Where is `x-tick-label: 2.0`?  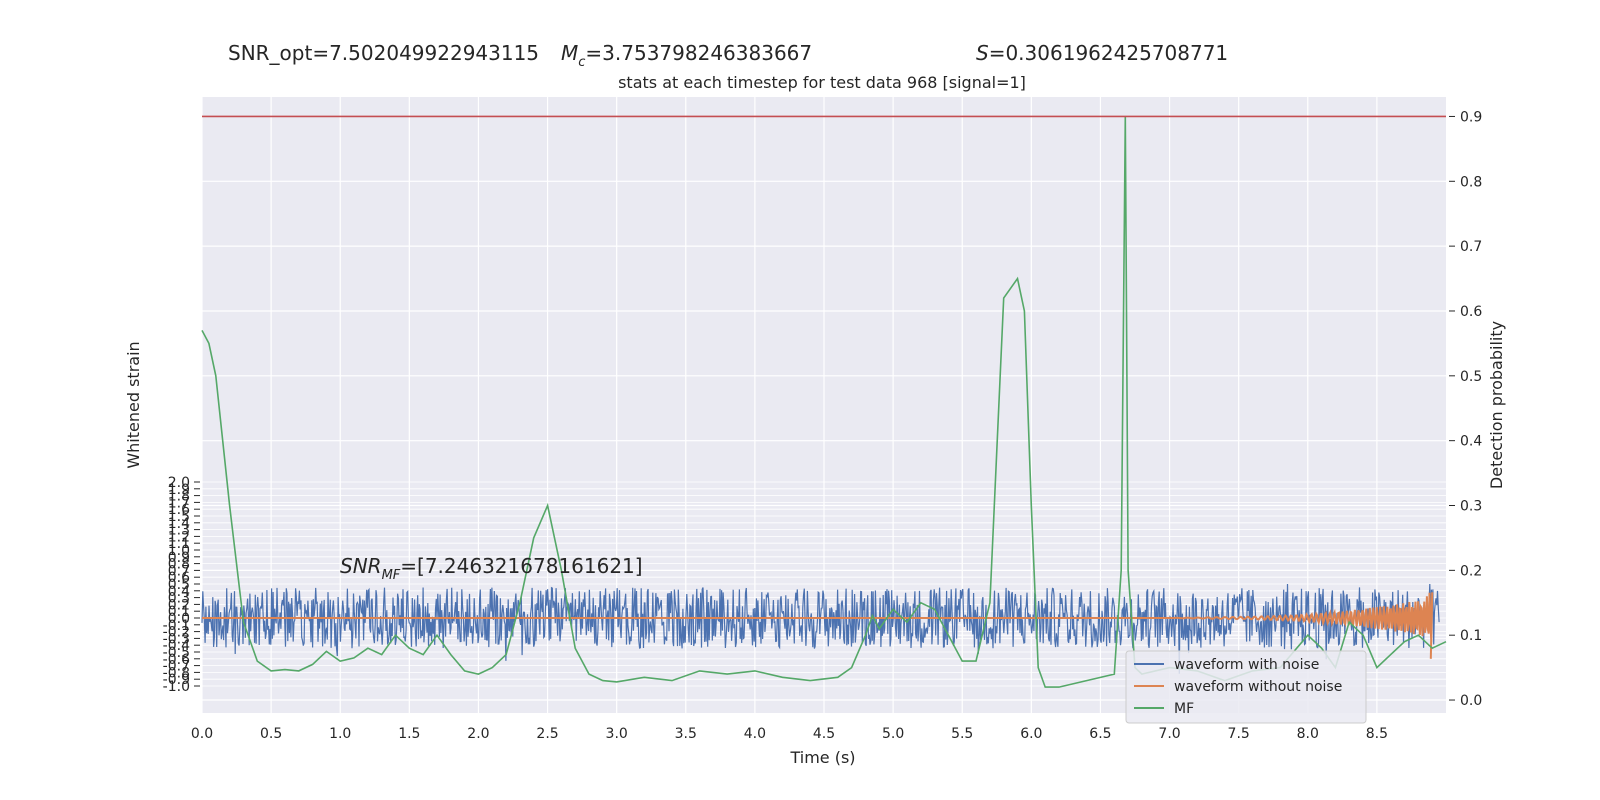
x-tick-label: 2.0 is located at coordinates (478, 734).